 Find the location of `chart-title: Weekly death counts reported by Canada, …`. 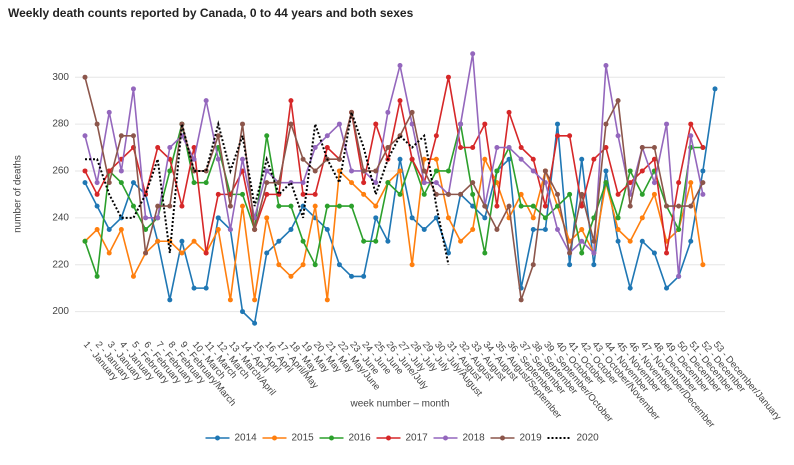

chart-title: Weekly death counts reported by Canada, … is located at coordinates (211, 13).